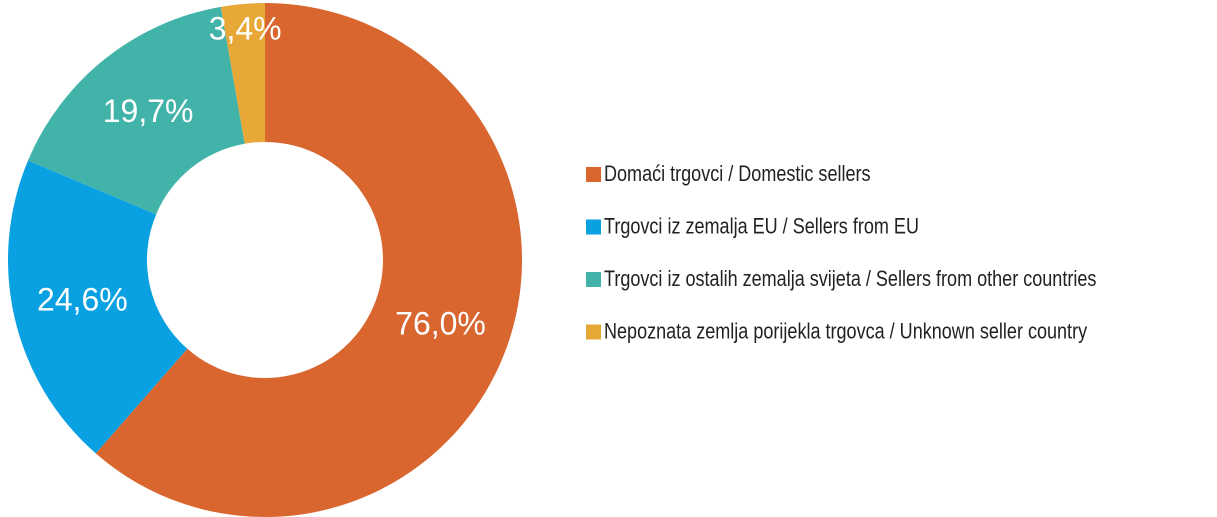  I want to click on data-label: 3,4%, so click(245, 28).